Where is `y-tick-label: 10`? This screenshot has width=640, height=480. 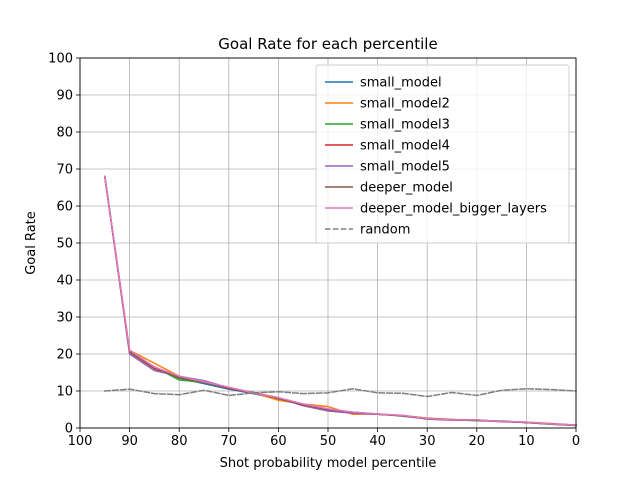
y-tick-label: 10 is located at coordinates (64, 392).